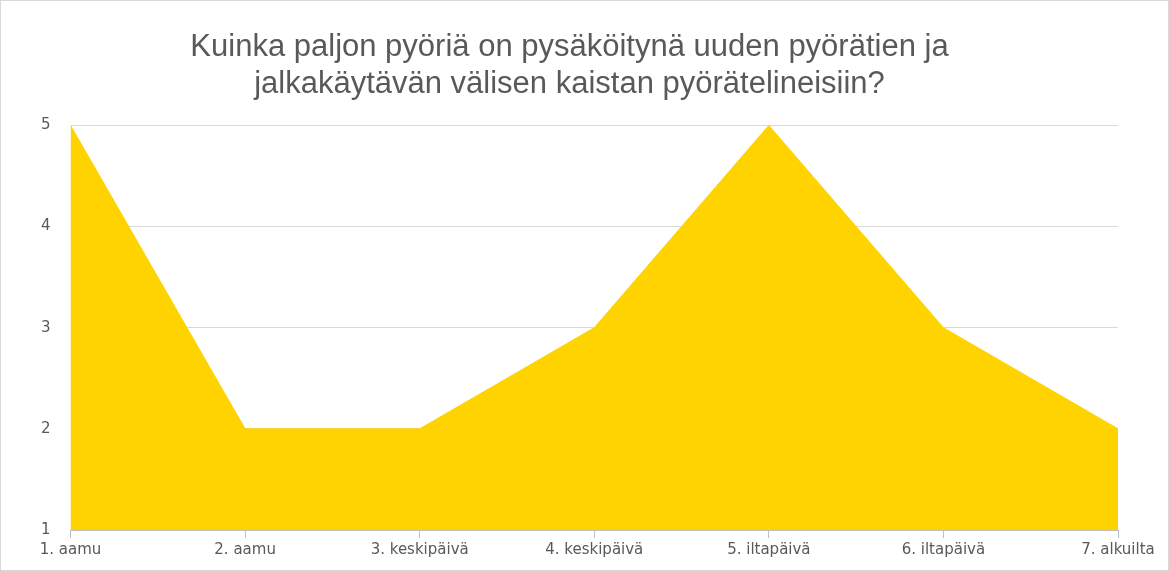 The width and height of the screenshot is (1169, 571). What do you see at coordinates (46, 124) in the screenshot?
I see `y-tick-label: 5` at bounding box center [46, 124].